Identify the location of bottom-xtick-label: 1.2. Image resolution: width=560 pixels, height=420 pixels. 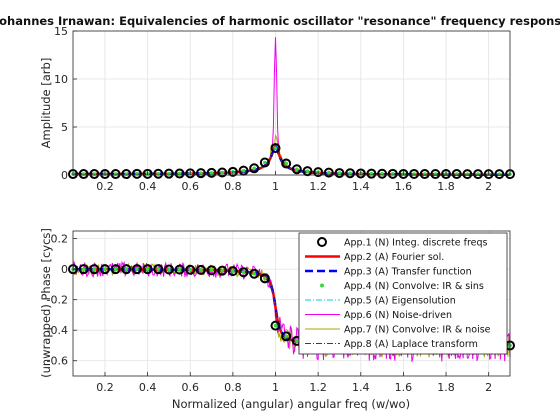
(318, 387).